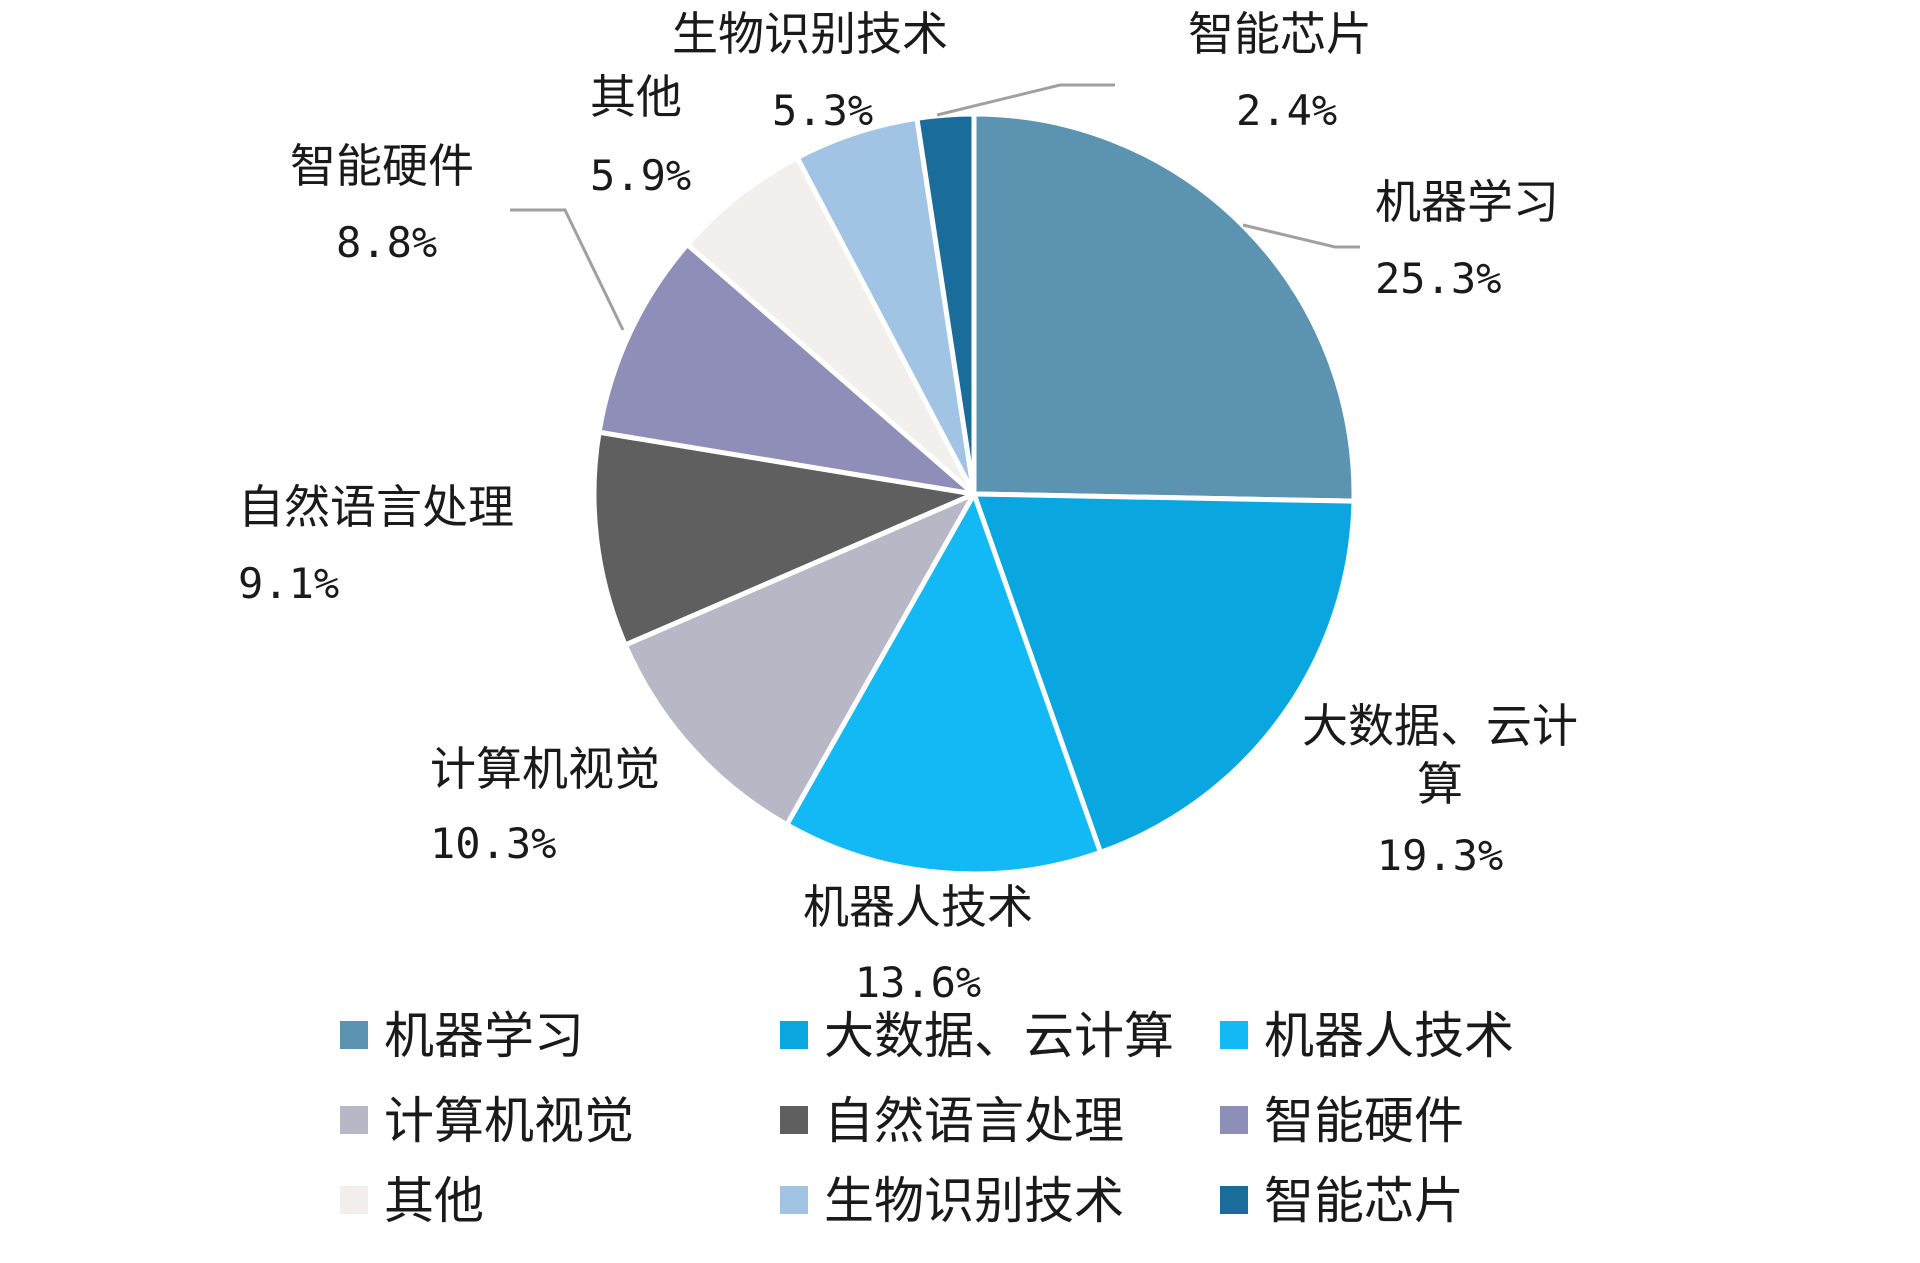 The width and height of the screenshot is (1920, 1263). I want to click on slice-label-6: 智能硬件, so click(382, 166).